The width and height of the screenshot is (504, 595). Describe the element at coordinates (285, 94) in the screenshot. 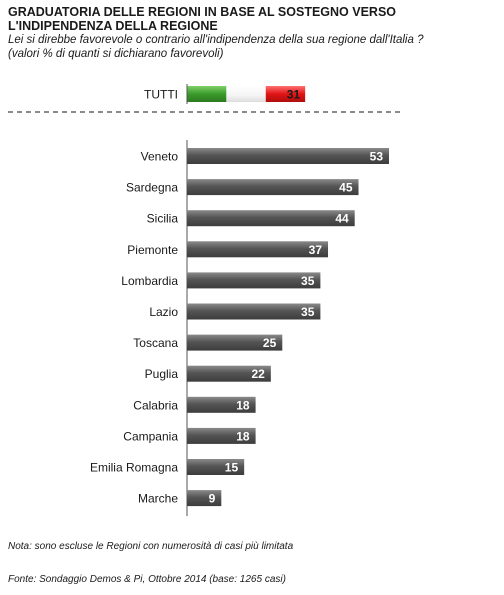

I see `total-bar-red` at that location.